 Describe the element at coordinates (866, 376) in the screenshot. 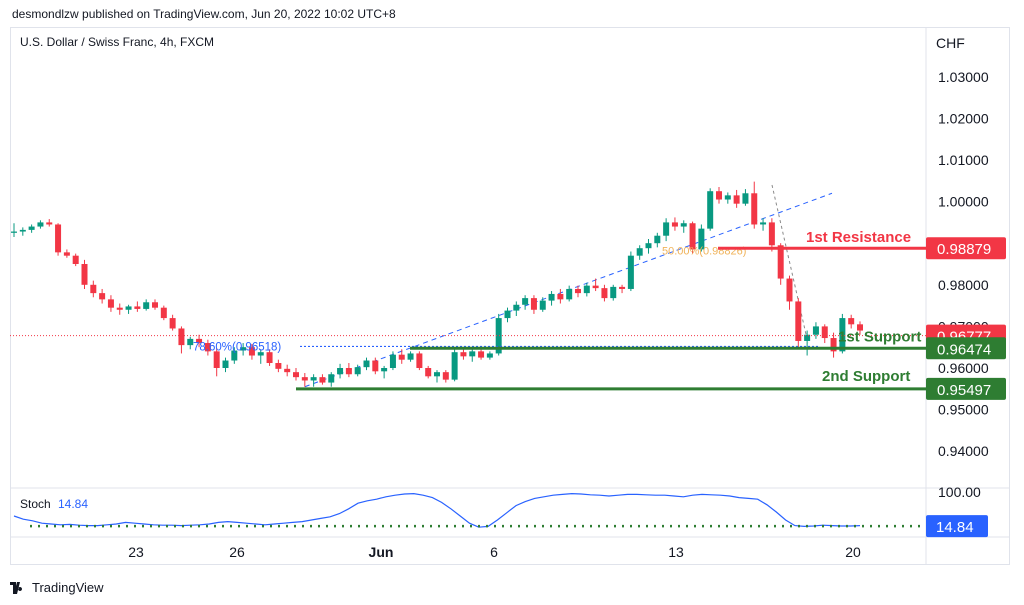

I see `support-2-label: 2nd Support` at that location.